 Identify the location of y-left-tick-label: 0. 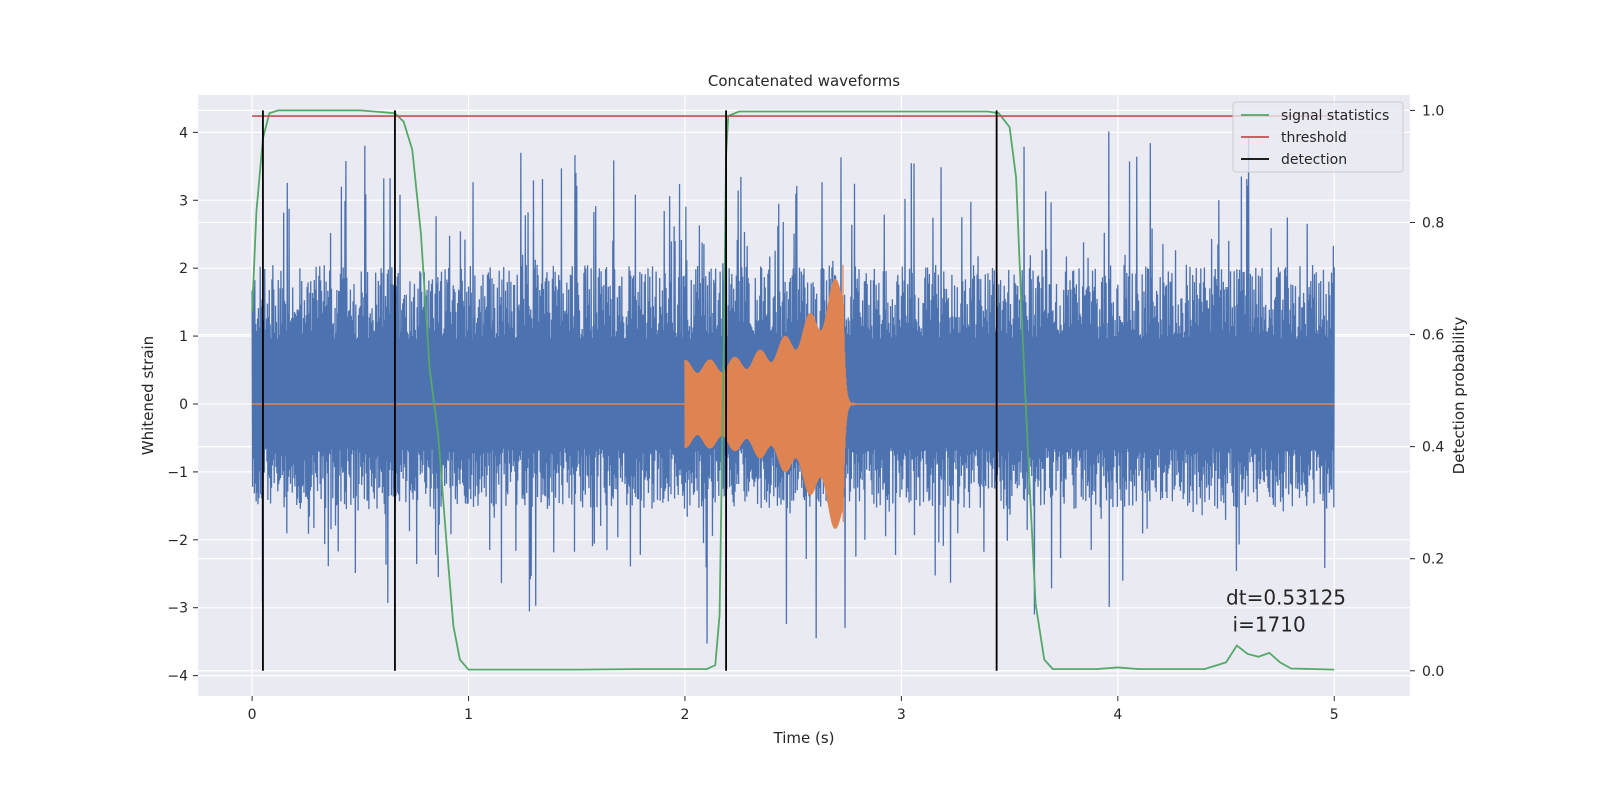
(183, 405).